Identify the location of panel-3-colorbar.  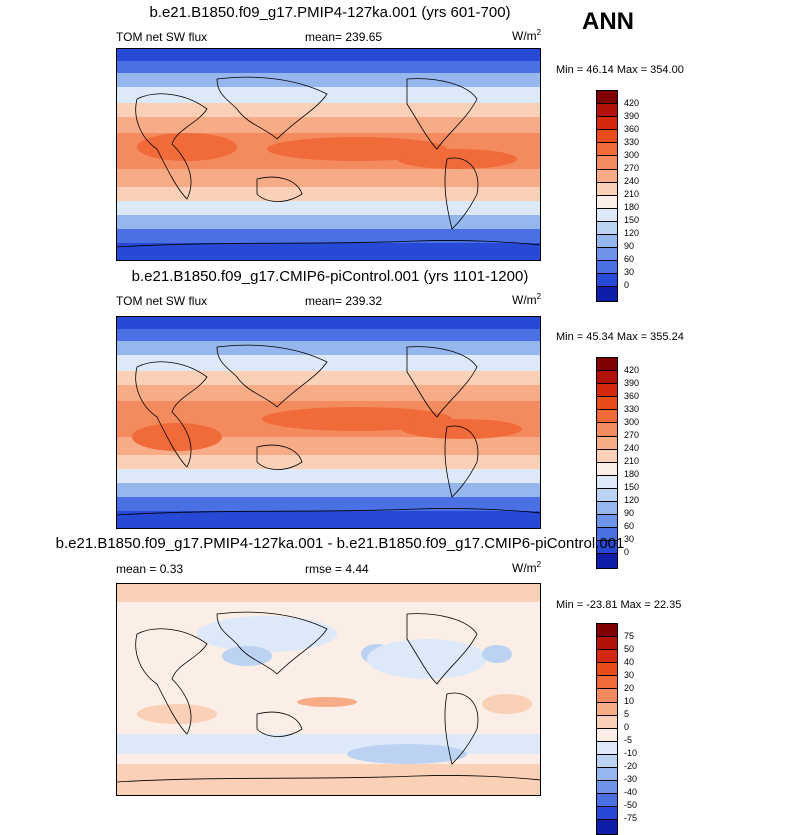
(607, 729).